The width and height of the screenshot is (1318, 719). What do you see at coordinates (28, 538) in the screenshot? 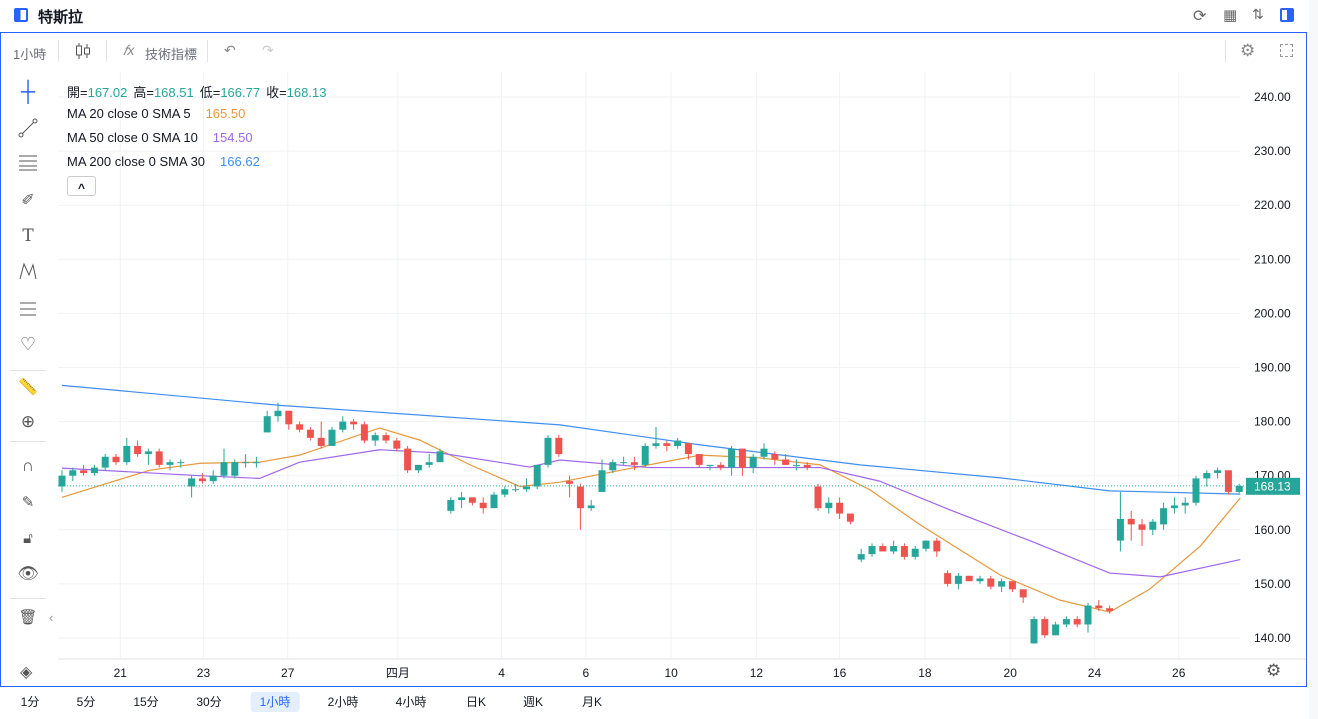
I see `unlock-icon: 🔓︎` at bounding box center [28, 538].